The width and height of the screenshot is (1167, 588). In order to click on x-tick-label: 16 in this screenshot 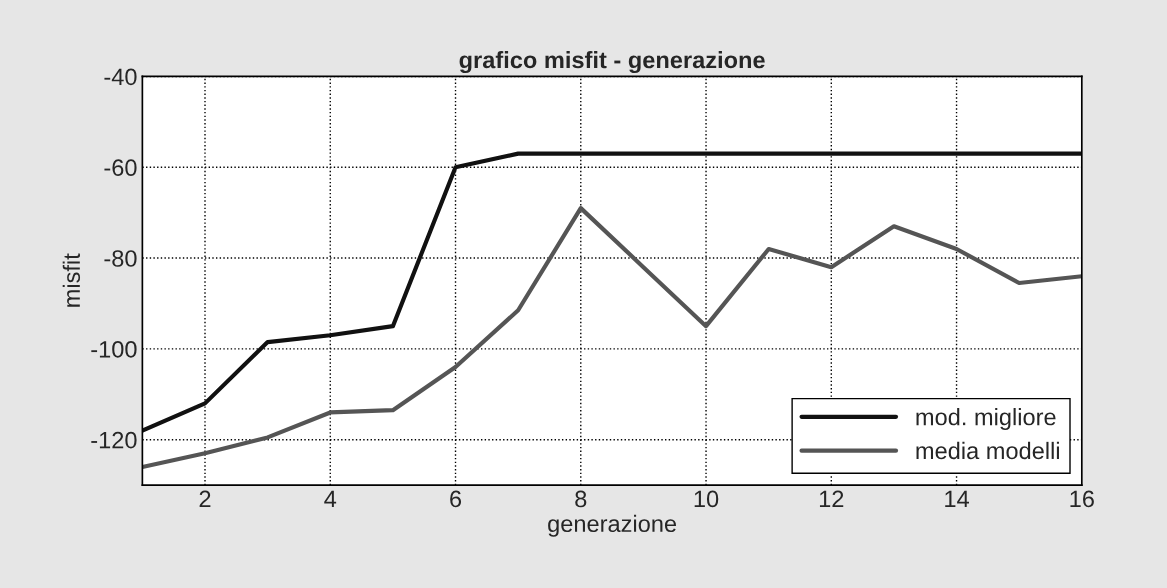, I will do `click(1082, 499)`.